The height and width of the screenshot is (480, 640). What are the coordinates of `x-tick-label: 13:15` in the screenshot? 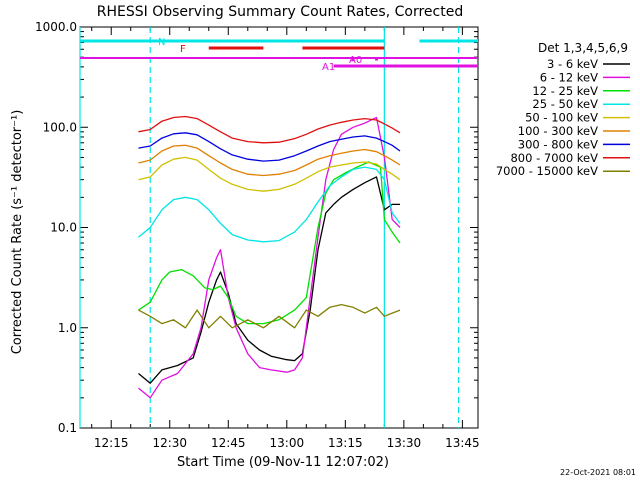 It's located at (345, 443).